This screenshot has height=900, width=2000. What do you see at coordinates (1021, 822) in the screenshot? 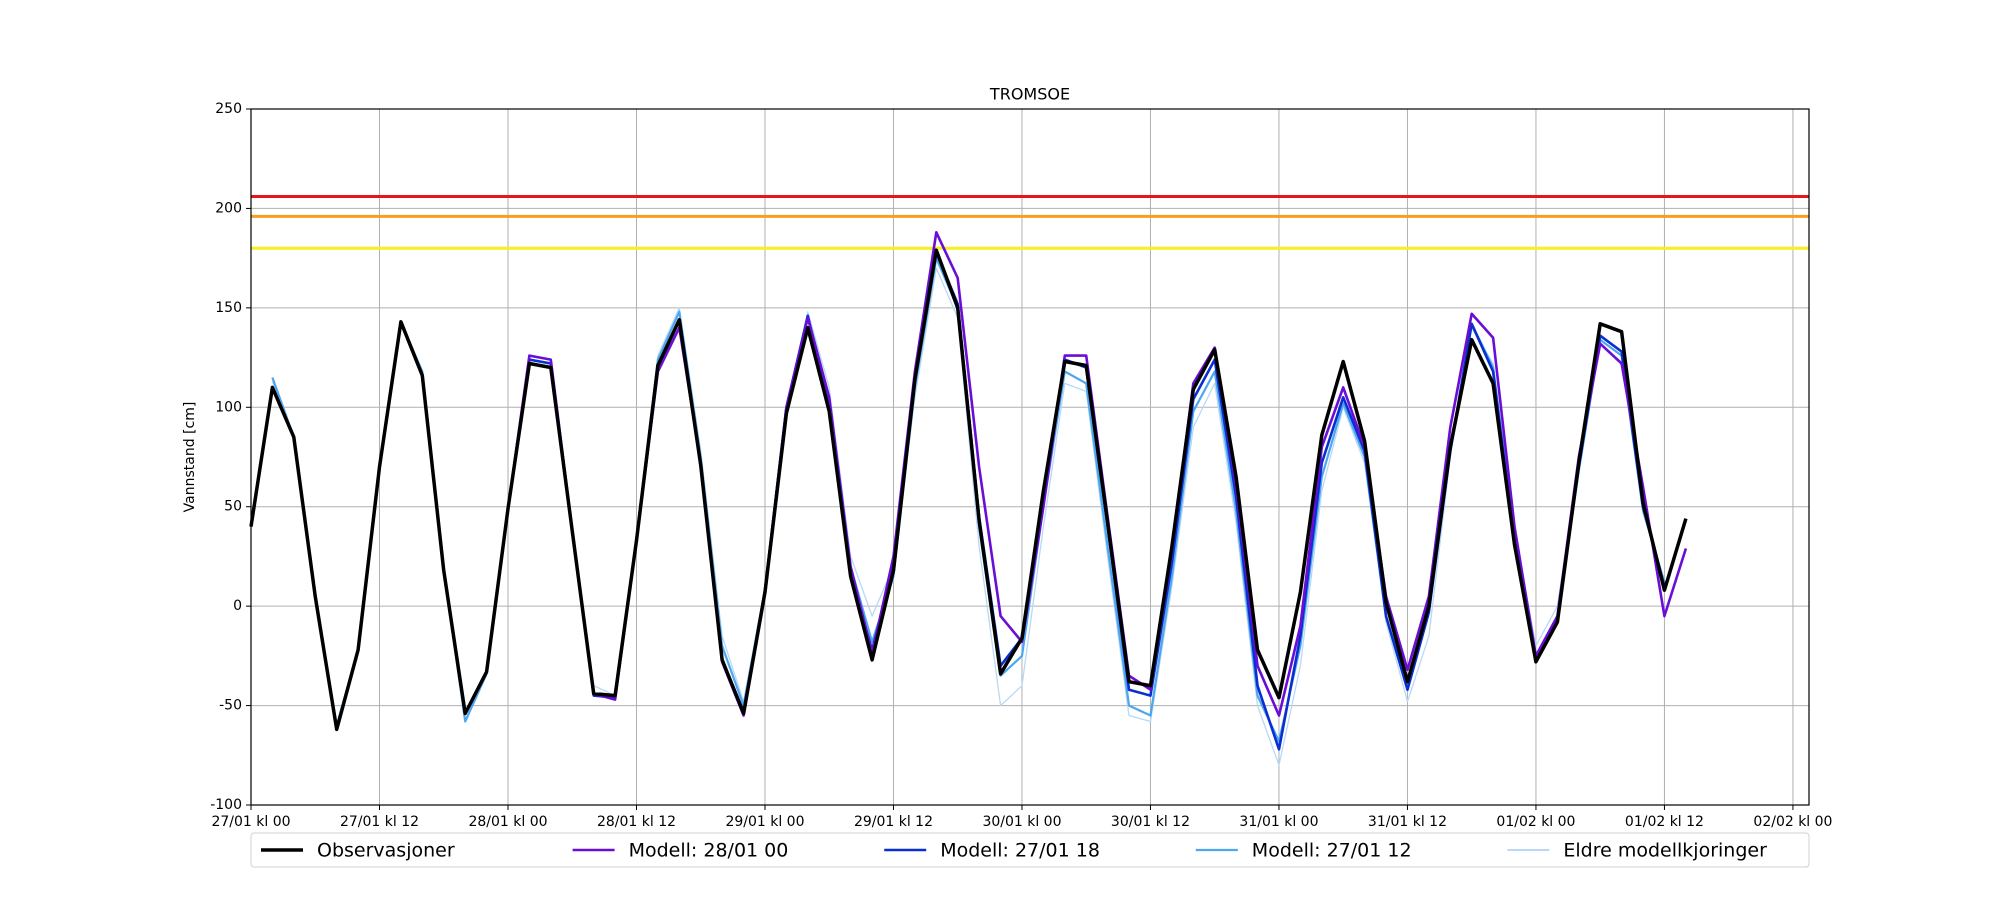
I see `x-tick-label: 30/01 kl 00` at bounding box center [1021, 822].